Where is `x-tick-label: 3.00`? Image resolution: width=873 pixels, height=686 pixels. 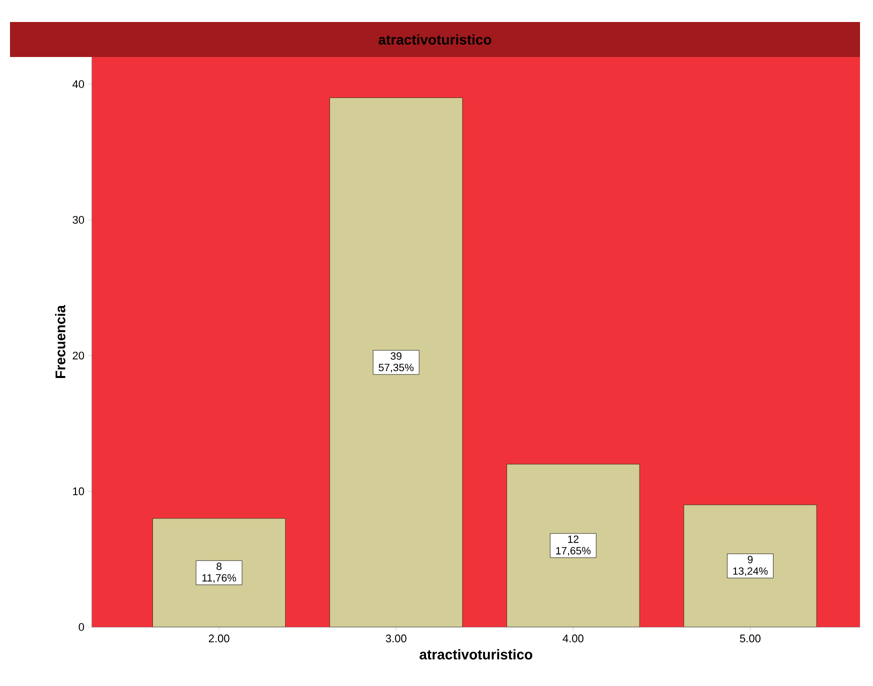 x-tick-label: 3.00 is located at coordinates (396, 638).